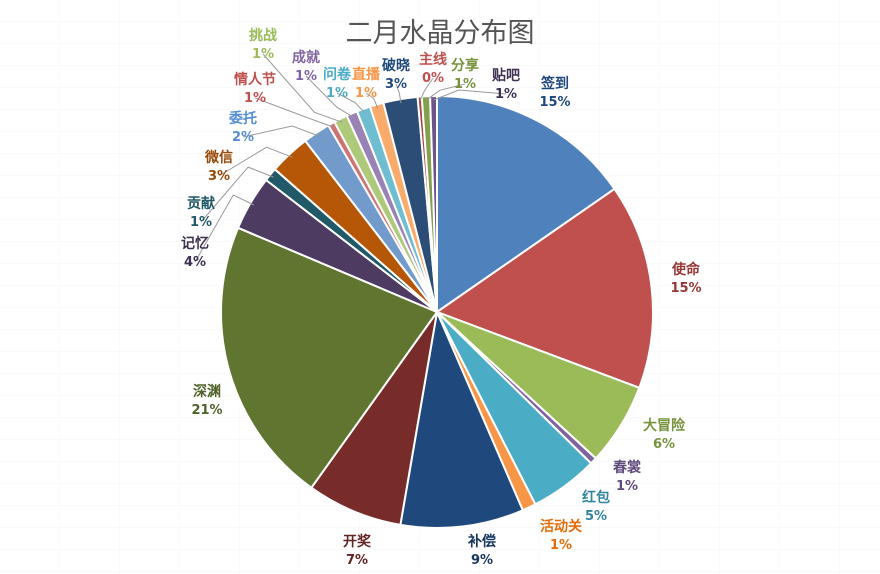 The height and width of the screenshot is (574, 880). Describe the element at coordinates (686, 269) in the screenshot. I see `slice-label-name: 使命` at that location.